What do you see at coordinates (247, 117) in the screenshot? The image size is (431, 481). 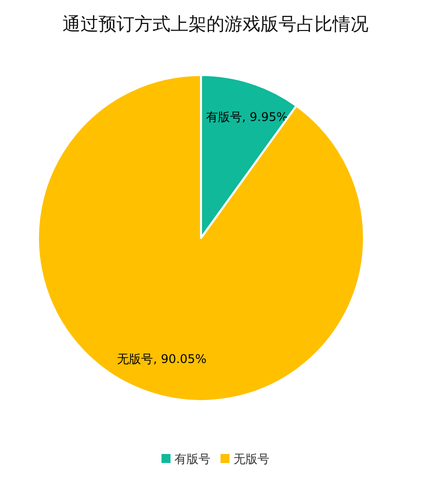 I see `data-label: 有版号, 9.95%` at bounding box center [247, 117].